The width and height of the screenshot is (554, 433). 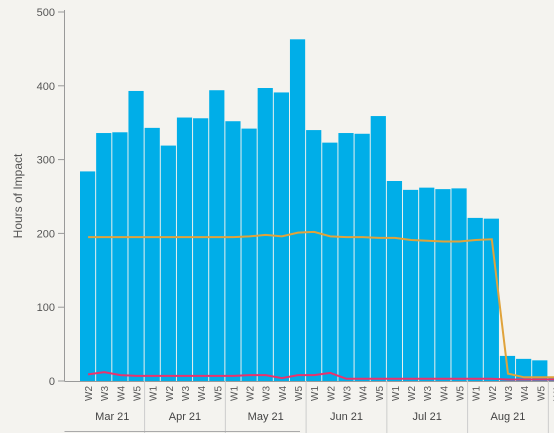 I want to click on y-axis: 0 100 200 300 400 500, so click(x=51, y=197).